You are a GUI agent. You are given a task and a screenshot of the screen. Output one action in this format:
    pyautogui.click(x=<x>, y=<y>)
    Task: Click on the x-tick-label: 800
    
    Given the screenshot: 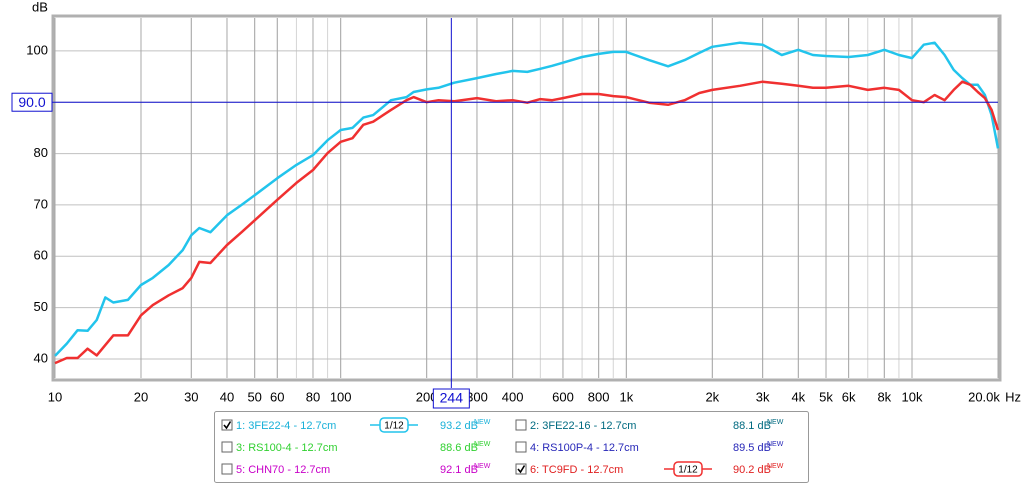 What is the action you would take?
    pyautogui.click(x=599, y=396)
    